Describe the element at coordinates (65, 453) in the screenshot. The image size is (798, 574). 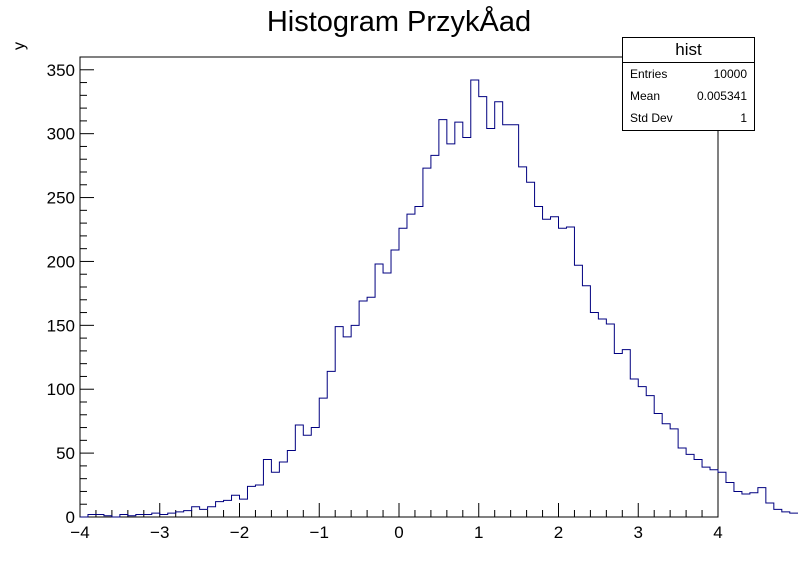
I see `y-tick-label: 50` at that location.